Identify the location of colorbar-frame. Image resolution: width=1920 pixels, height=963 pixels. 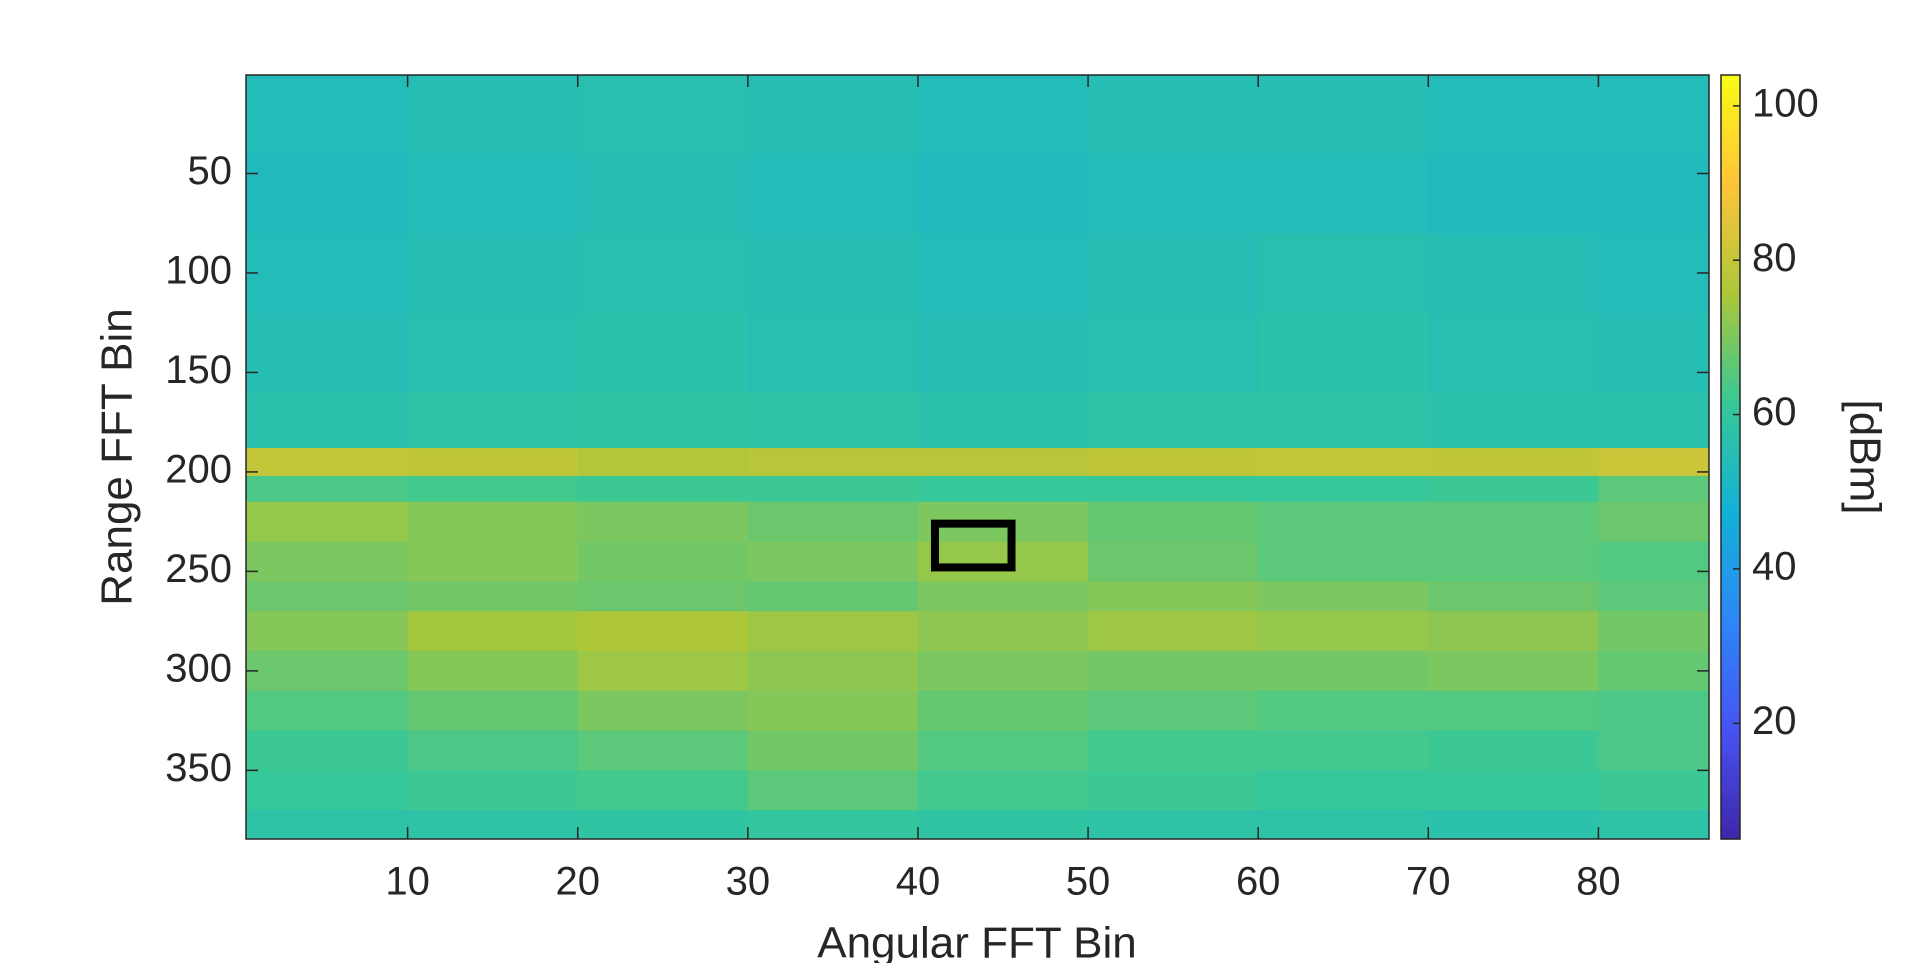
(1730, 457).